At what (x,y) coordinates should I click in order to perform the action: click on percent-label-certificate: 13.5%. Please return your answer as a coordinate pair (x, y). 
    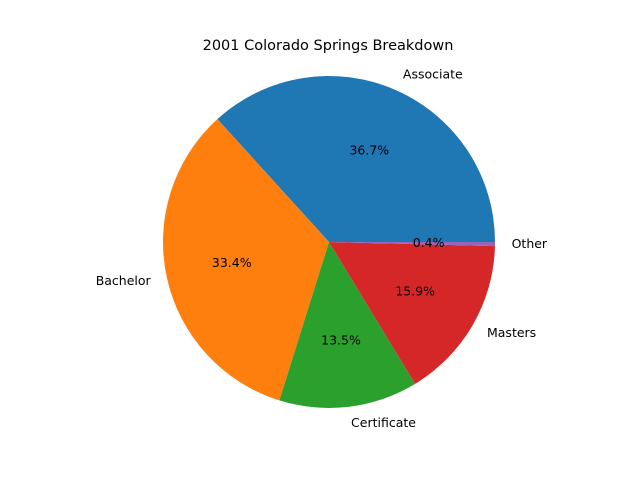
    Looking at the image, I should click on (341, 339).